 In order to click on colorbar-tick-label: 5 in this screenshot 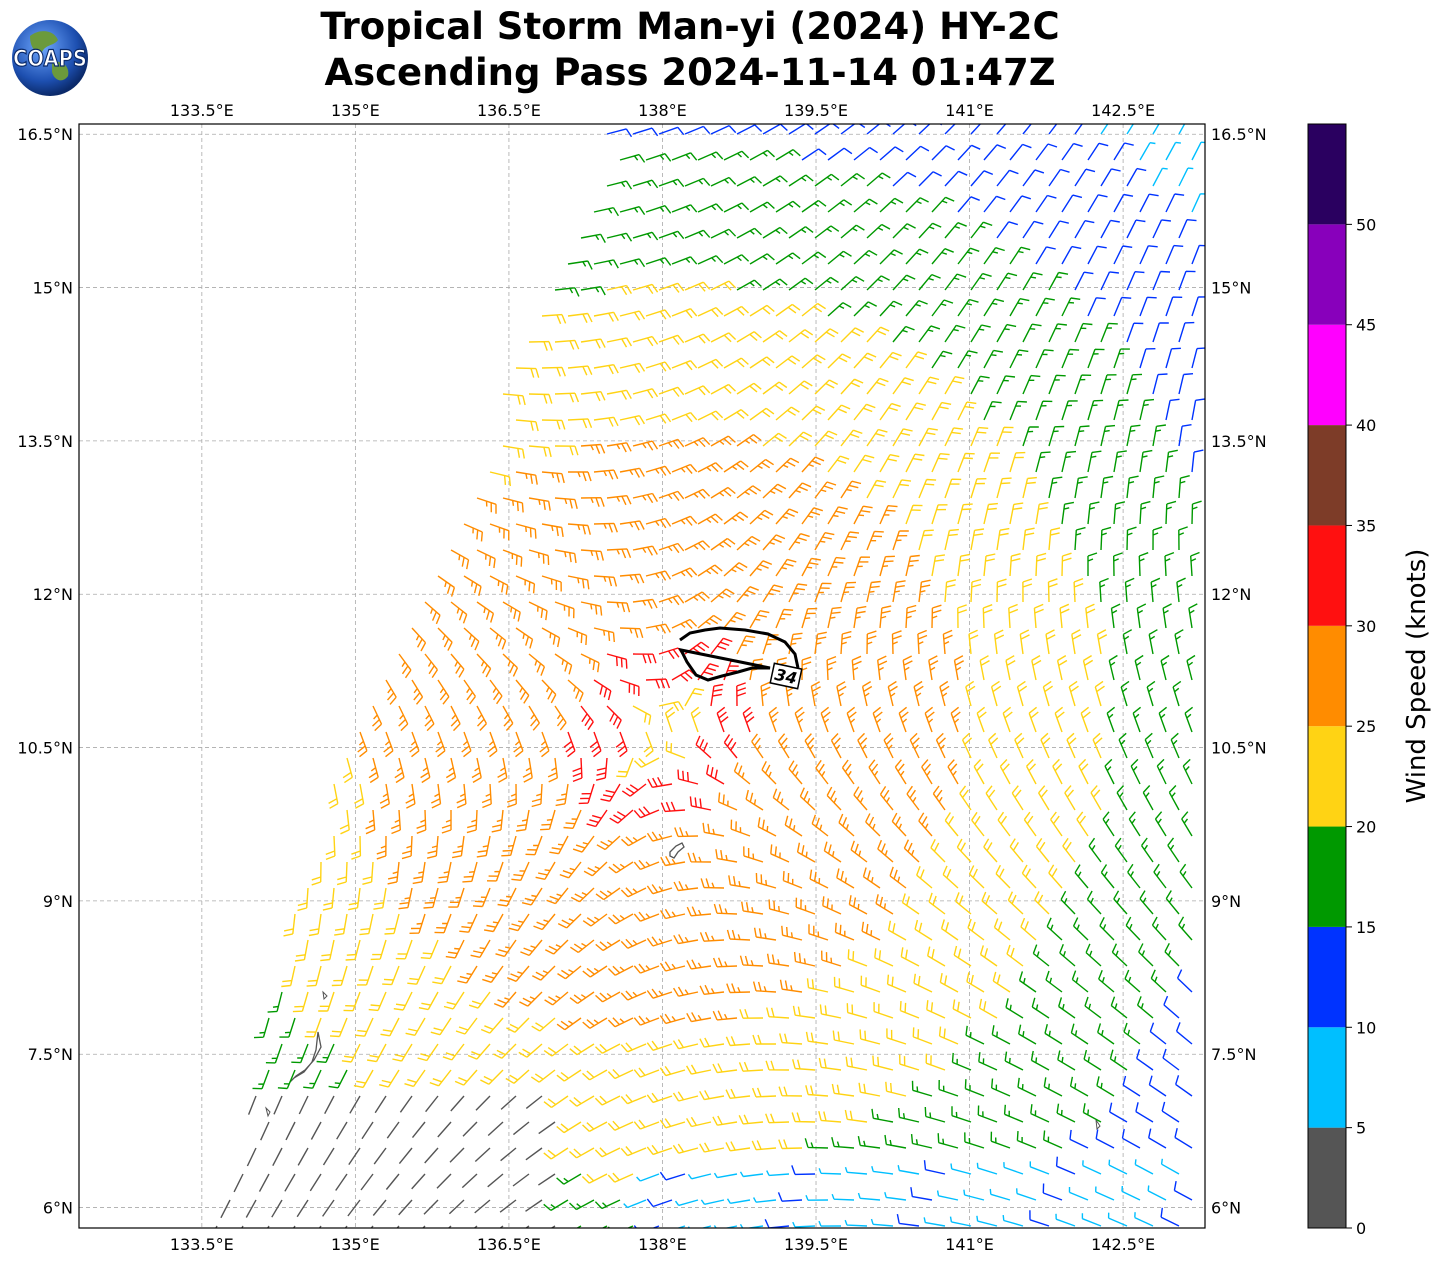, I will do `click(1361, 1128)`.